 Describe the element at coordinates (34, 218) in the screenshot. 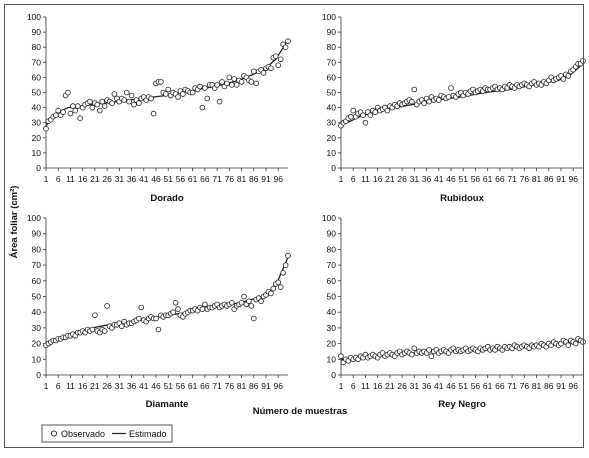

I see `chart-panel-3-y-tick-label: 100` at that location.